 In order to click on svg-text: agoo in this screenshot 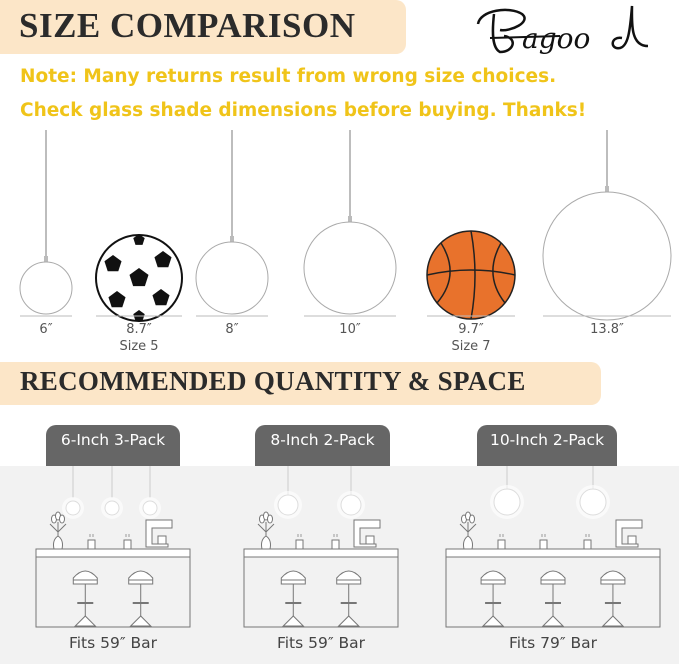, I will do `click(556, 38)`.